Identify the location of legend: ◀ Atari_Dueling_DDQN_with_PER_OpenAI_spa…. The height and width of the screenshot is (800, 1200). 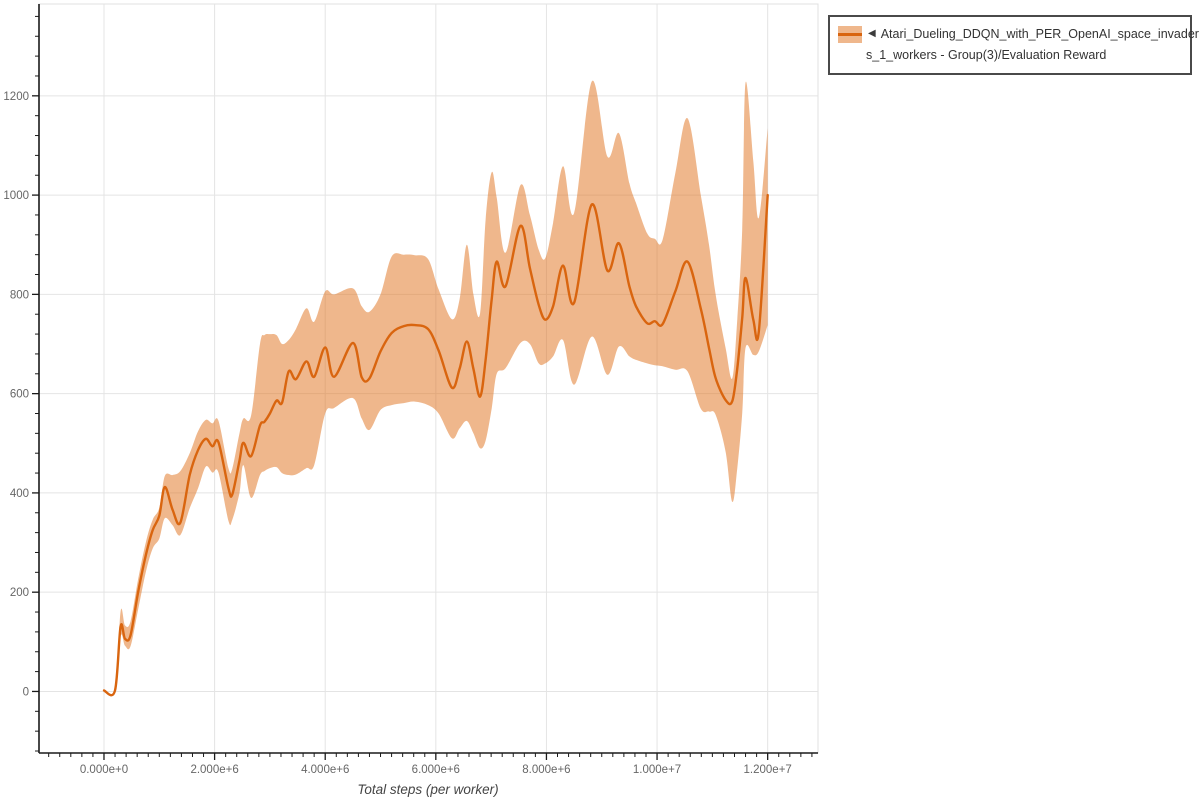
(1013, 45).